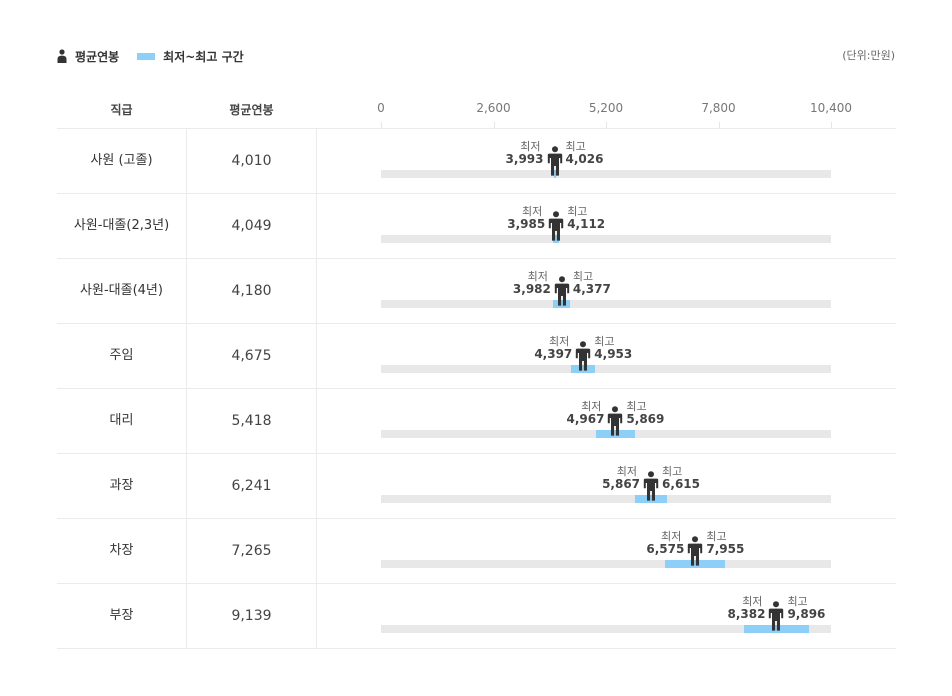  What do you see at coordinates (586, 224) in the screenshot?
I see `max-value: 4,112` at bounding box center [586, 224].